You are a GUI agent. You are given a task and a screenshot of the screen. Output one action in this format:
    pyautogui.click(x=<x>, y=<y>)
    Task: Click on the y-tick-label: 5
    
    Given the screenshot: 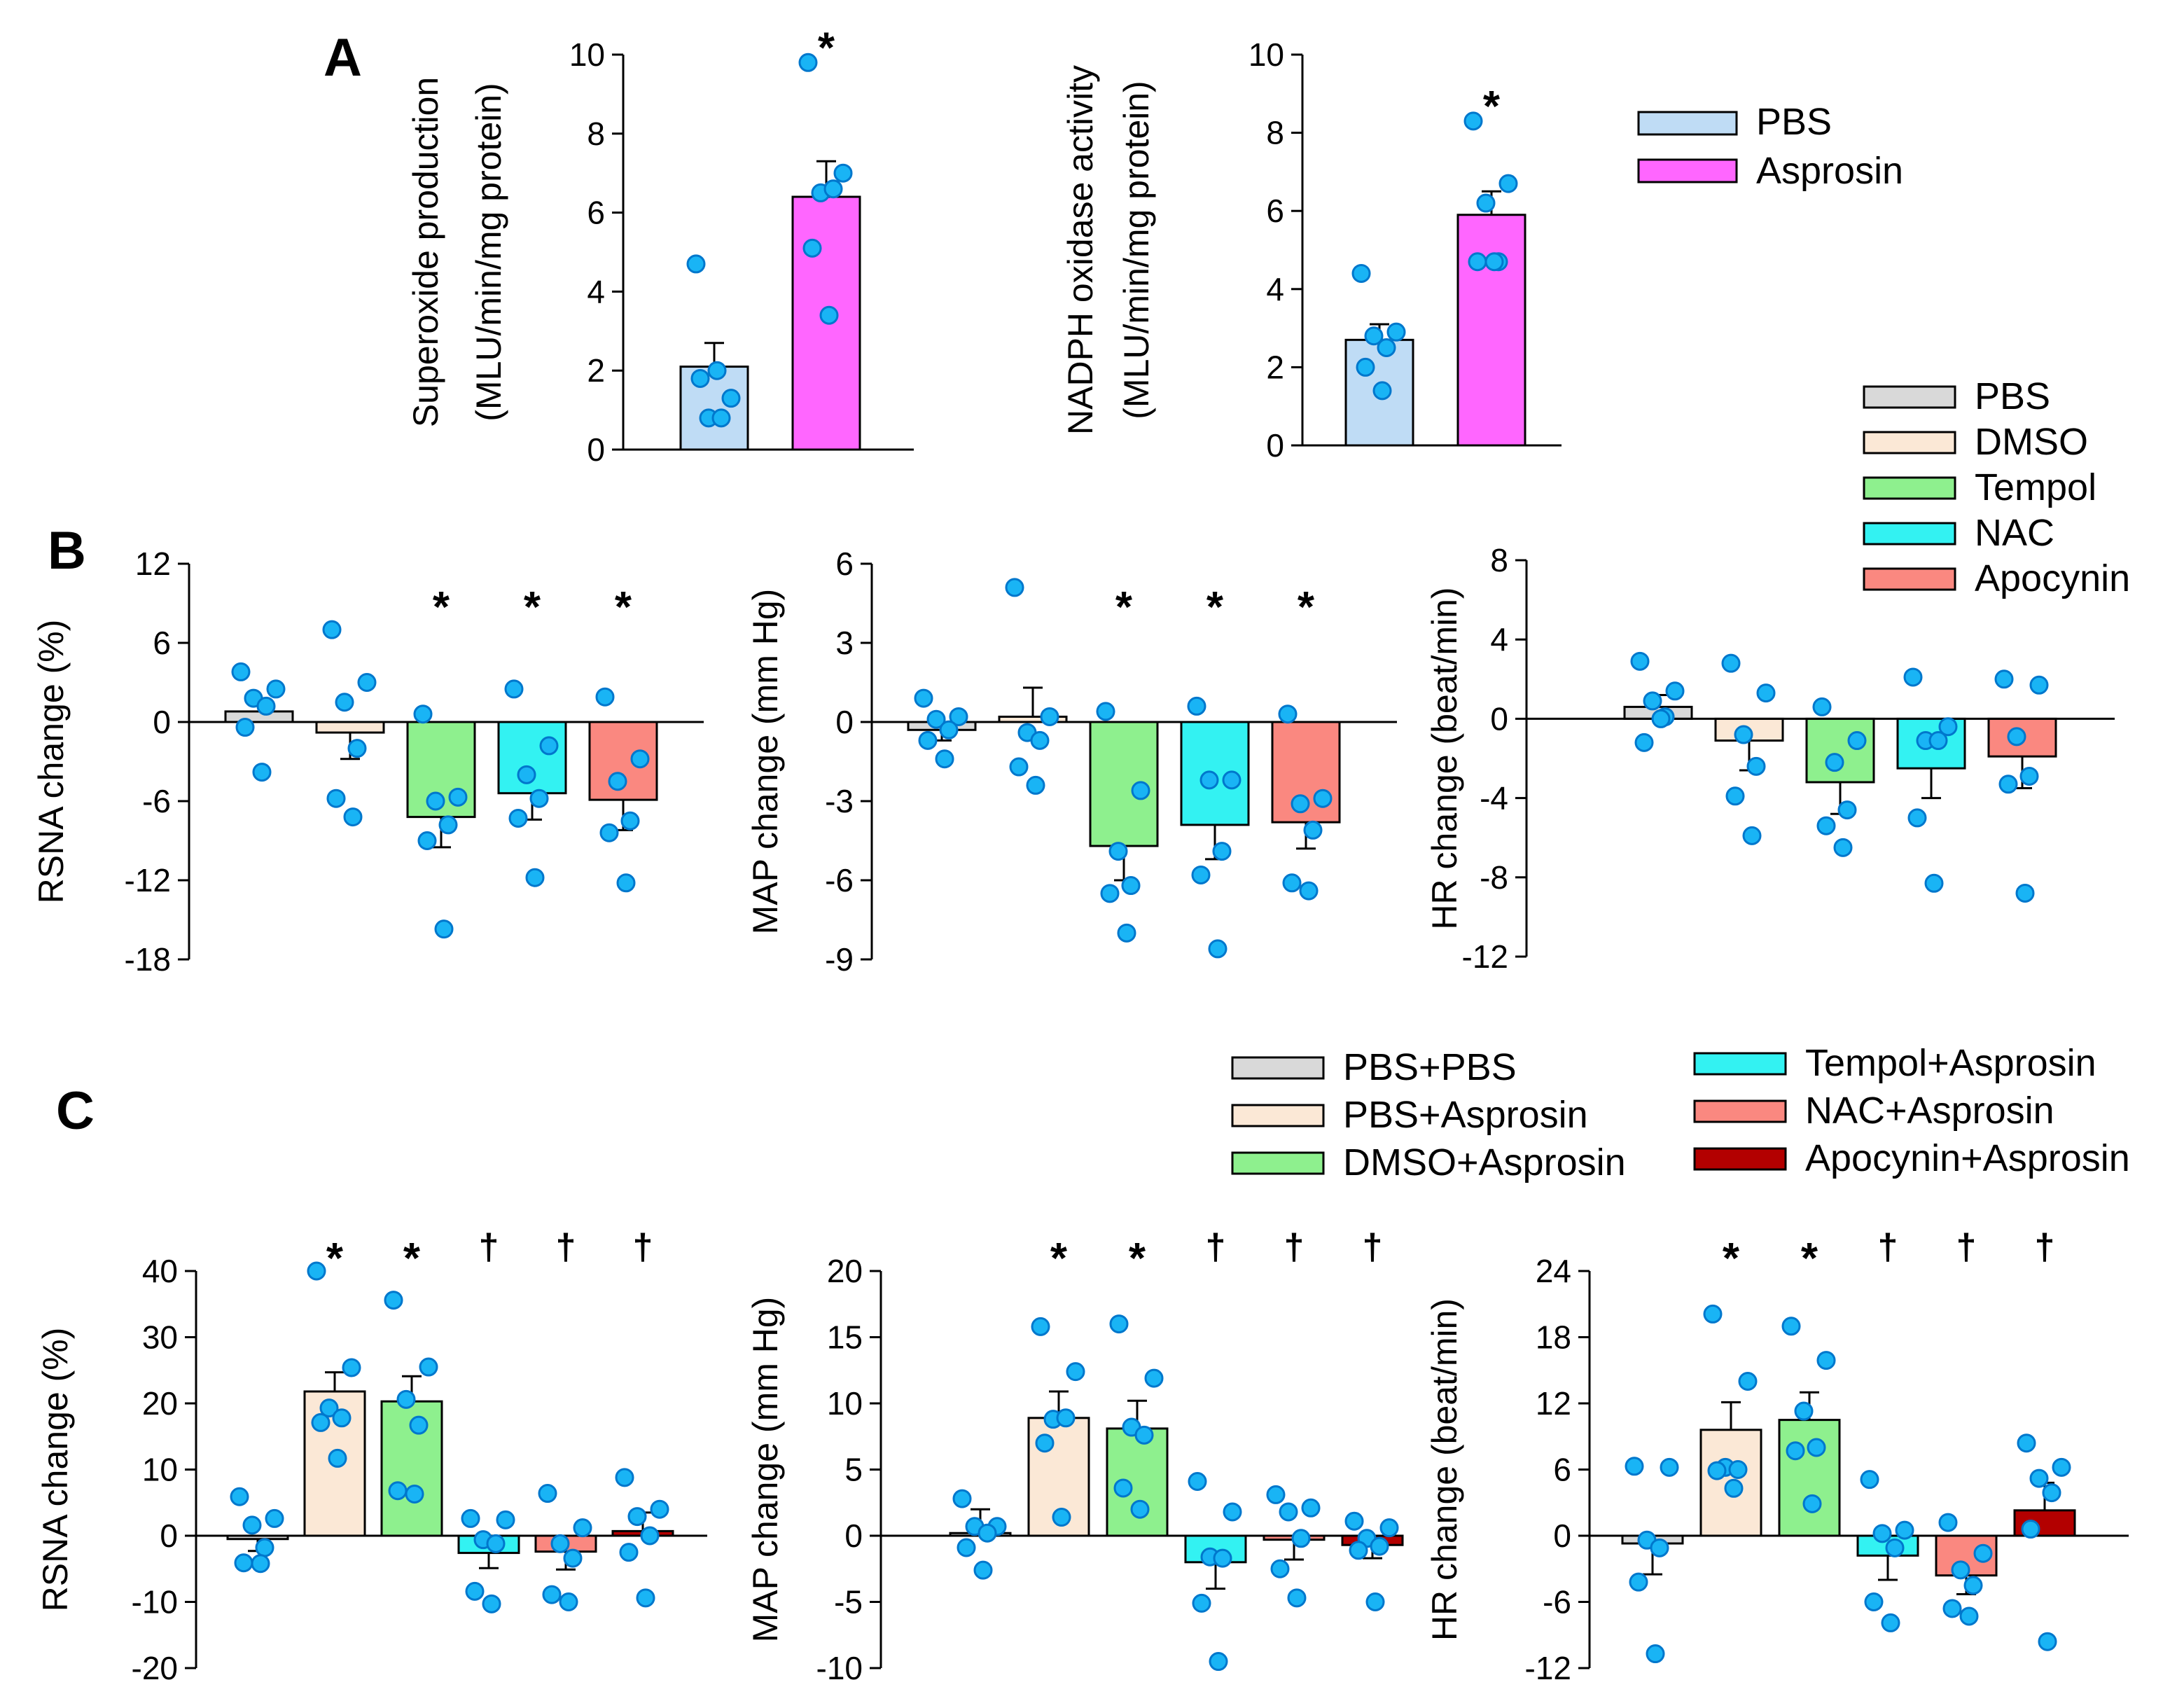 What is the action you would take?
    pyautogui.click(x=854, y=1470)
    